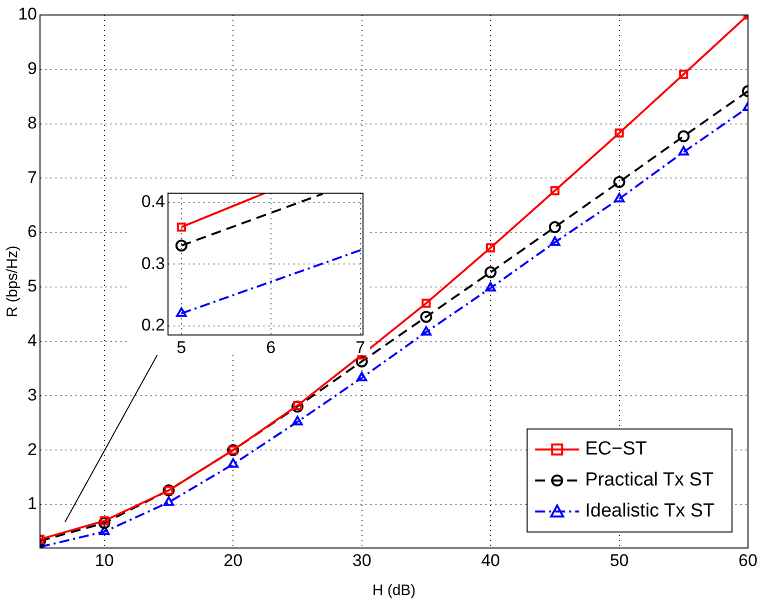  Describe the element at coordinates (649, 480) in the screenshot. I see `legend-label: Practical Tx ST` at that location.